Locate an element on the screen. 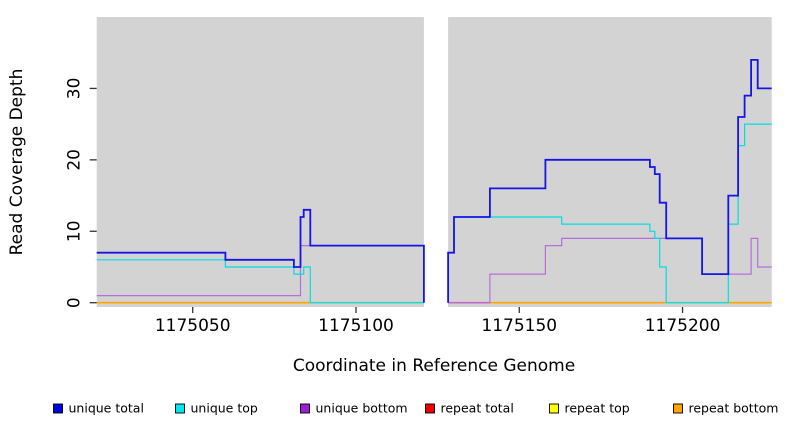 Image resolution: width=792 pixels, height=432 pixels. legend-item: unique bottom is located at coordinates (354, 408).